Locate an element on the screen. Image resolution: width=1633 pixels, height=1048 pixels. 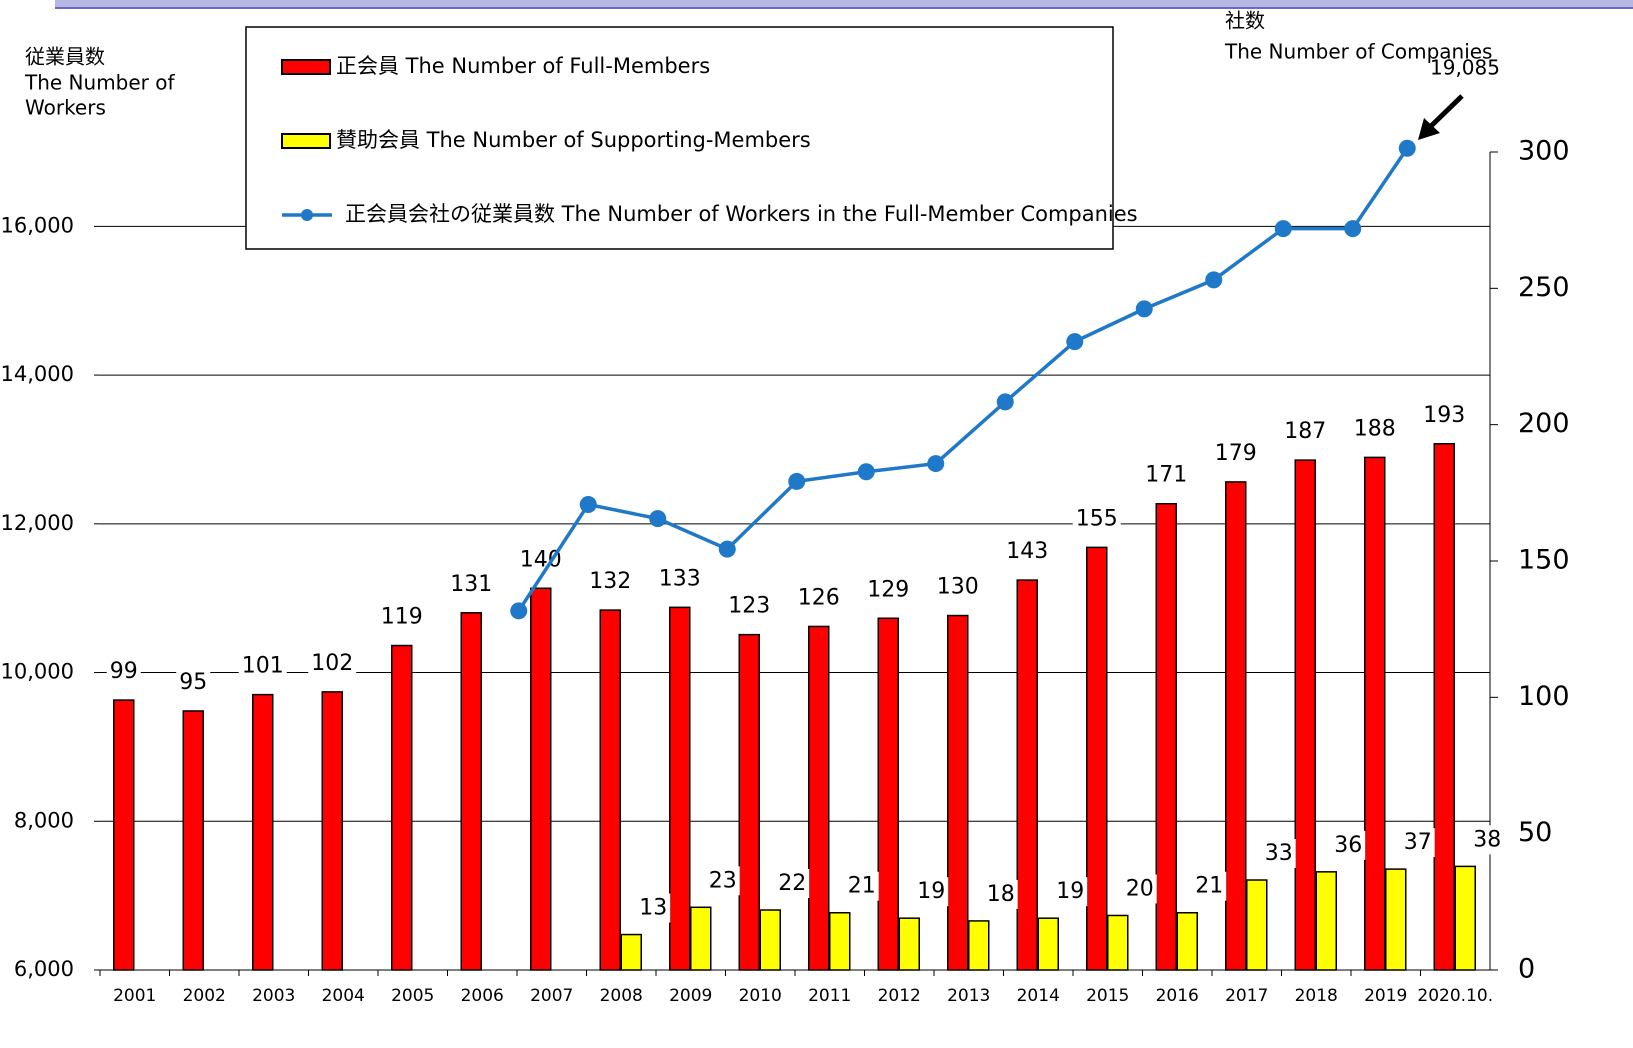
data-label: 193 is located at coordinates (1444, 415).